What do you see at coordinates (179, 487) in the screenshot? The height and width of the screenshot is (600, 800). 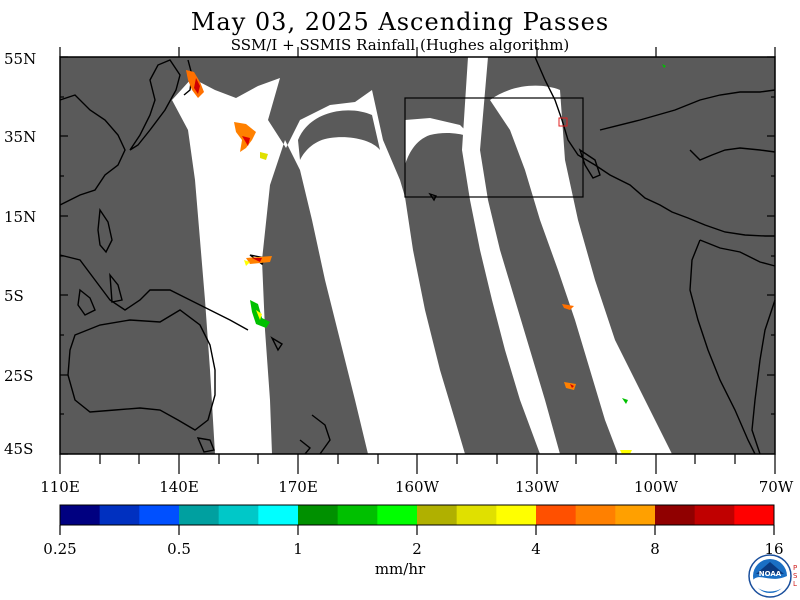 I see `lon-label-140e: 140E` at bounding box center [179, 487].